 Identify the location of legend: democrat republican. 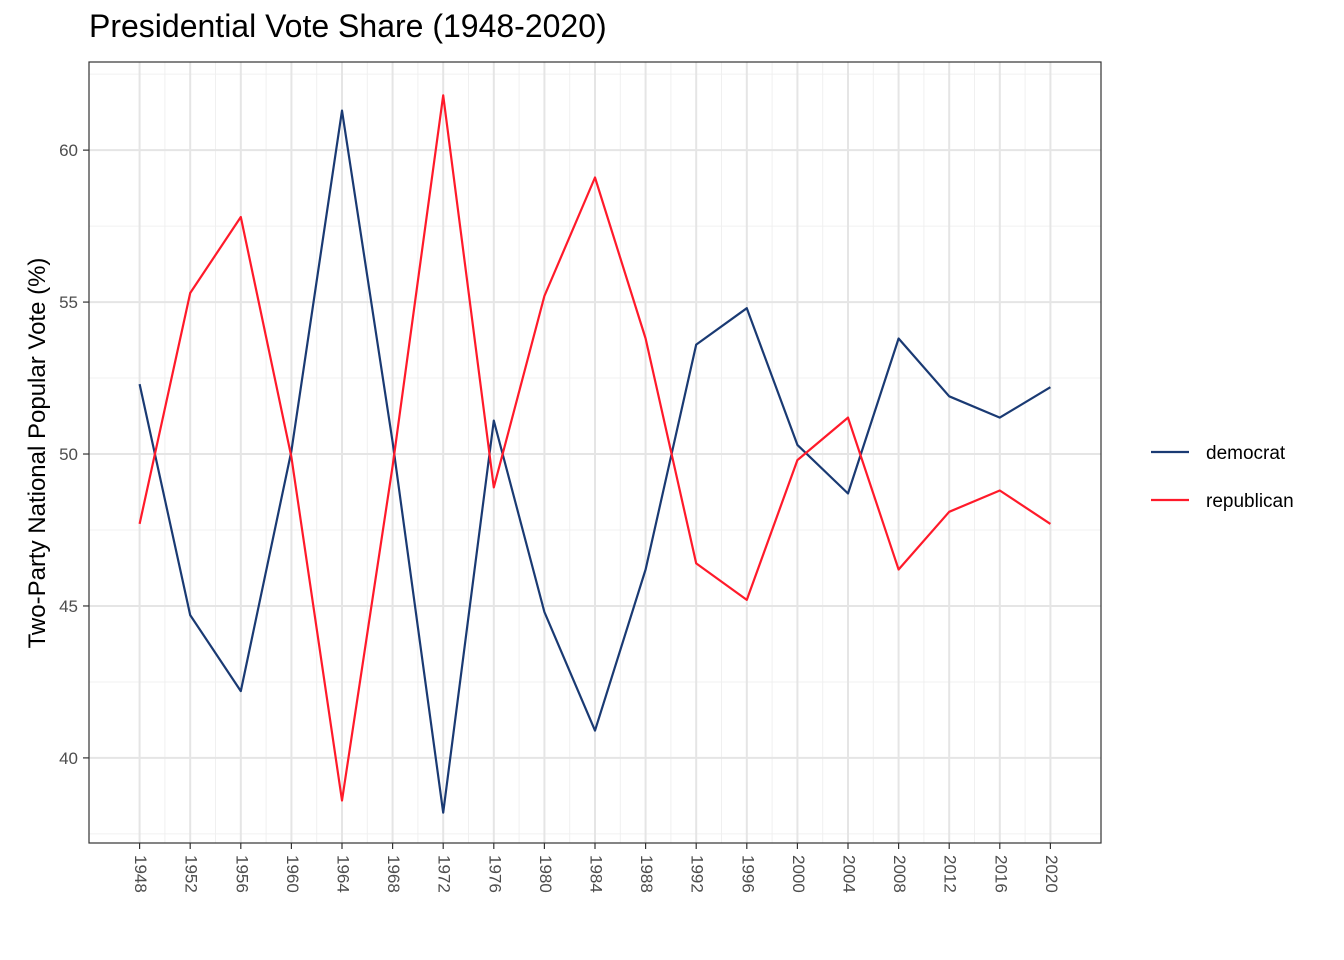
(1222, 477).